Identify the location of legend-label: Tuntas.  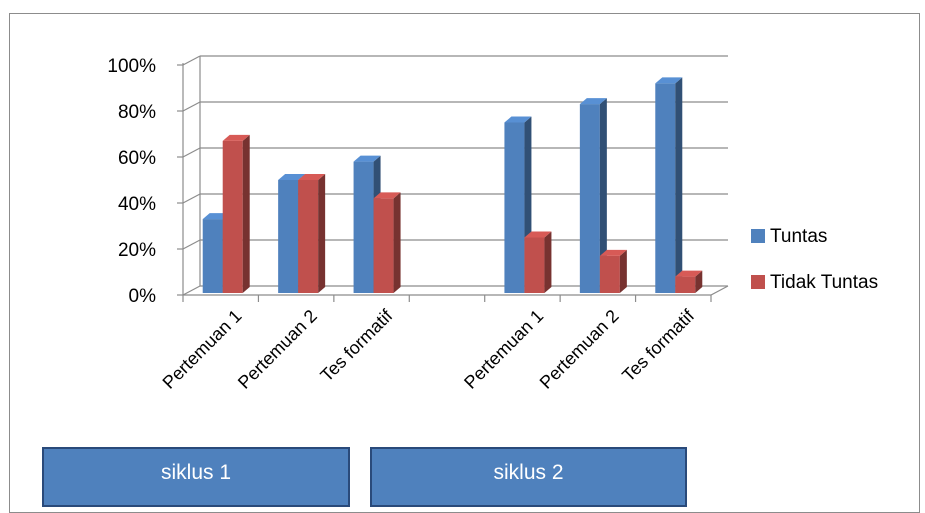
(798, 236).